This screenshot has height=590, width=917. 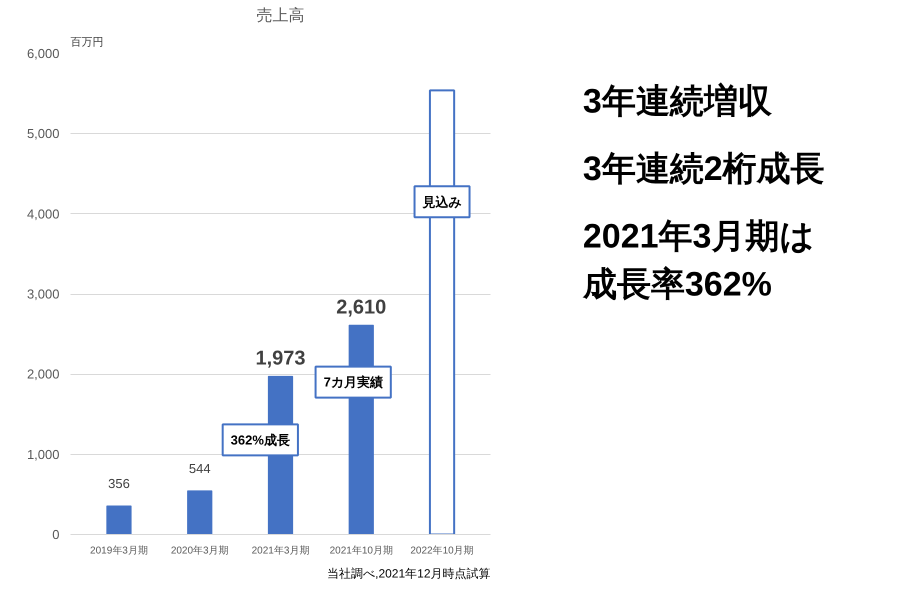 What do you see at coordinates (43, 53) in the screenshot?
I see `y-tick-label: 6,000` at bounding box center [43, 53].